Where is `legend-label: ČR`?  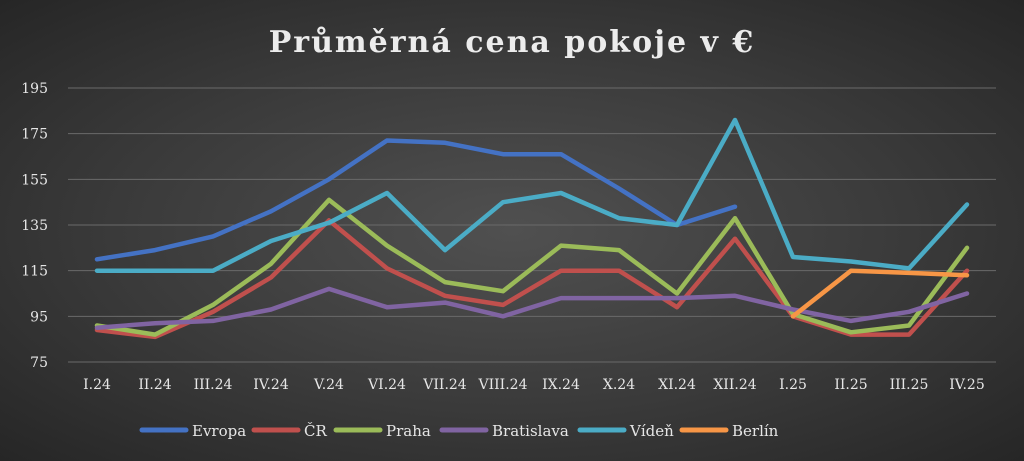 legend-label: ČR is located at coordinates (315, 431).